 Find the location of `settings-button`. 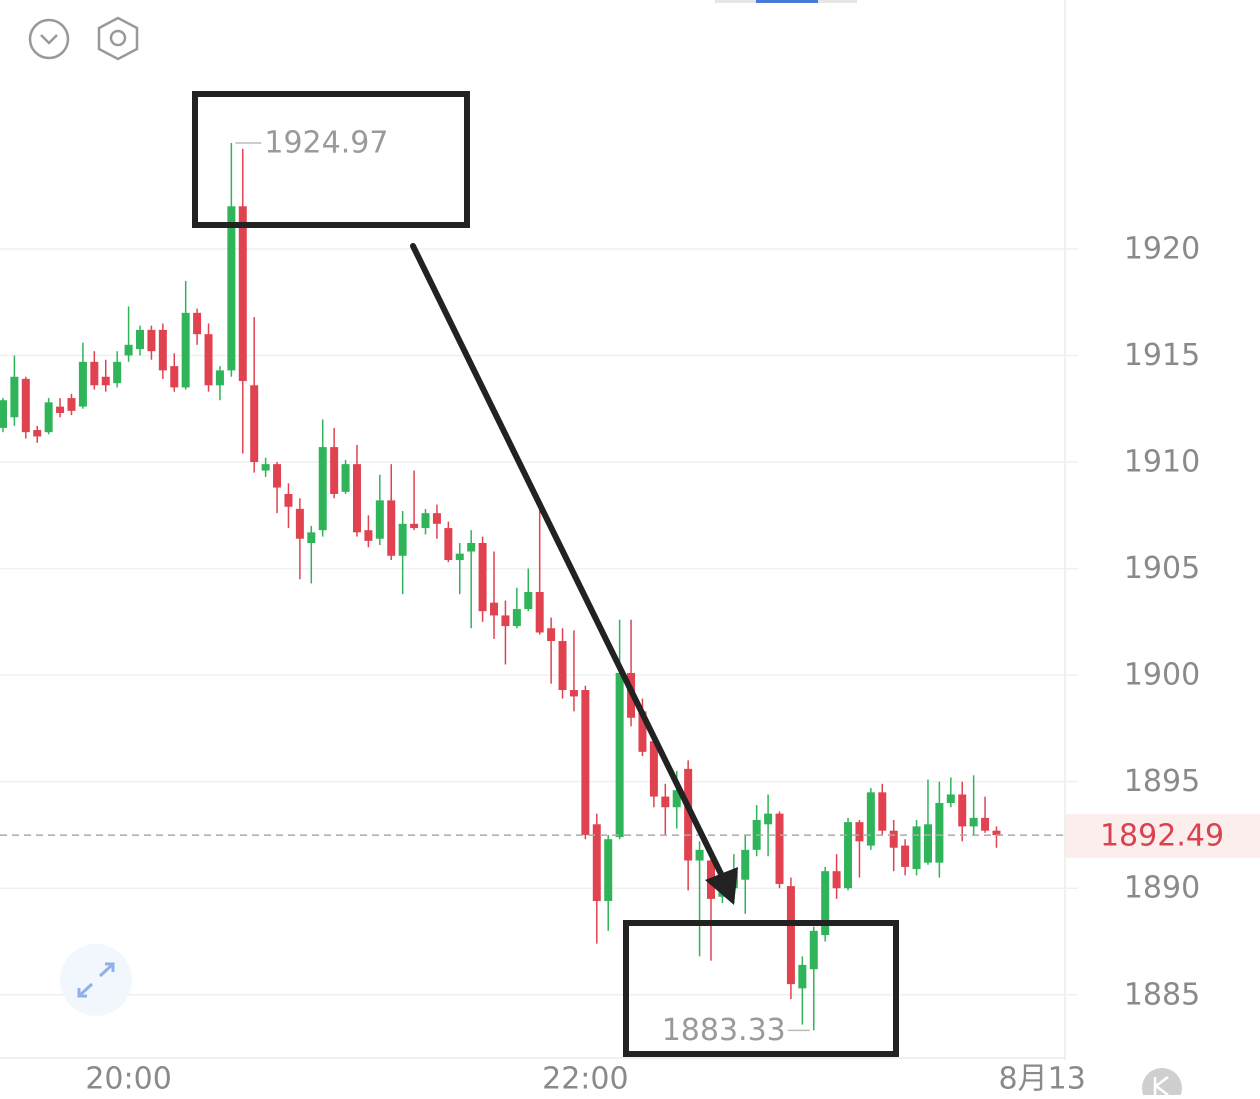

settings-button is located at coordinates (118, 38).